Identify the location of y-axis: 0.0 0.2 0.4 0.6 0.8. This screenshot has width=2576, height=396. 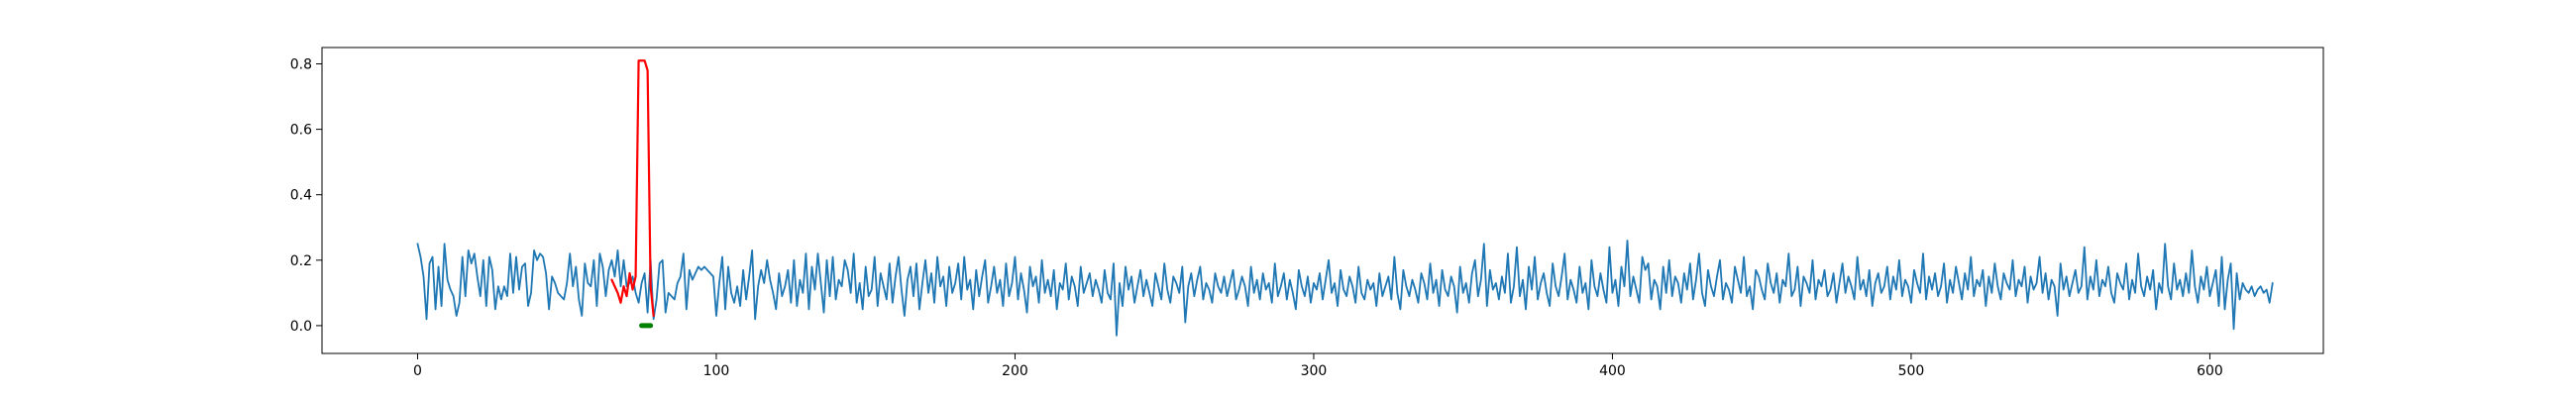
(306, 196).